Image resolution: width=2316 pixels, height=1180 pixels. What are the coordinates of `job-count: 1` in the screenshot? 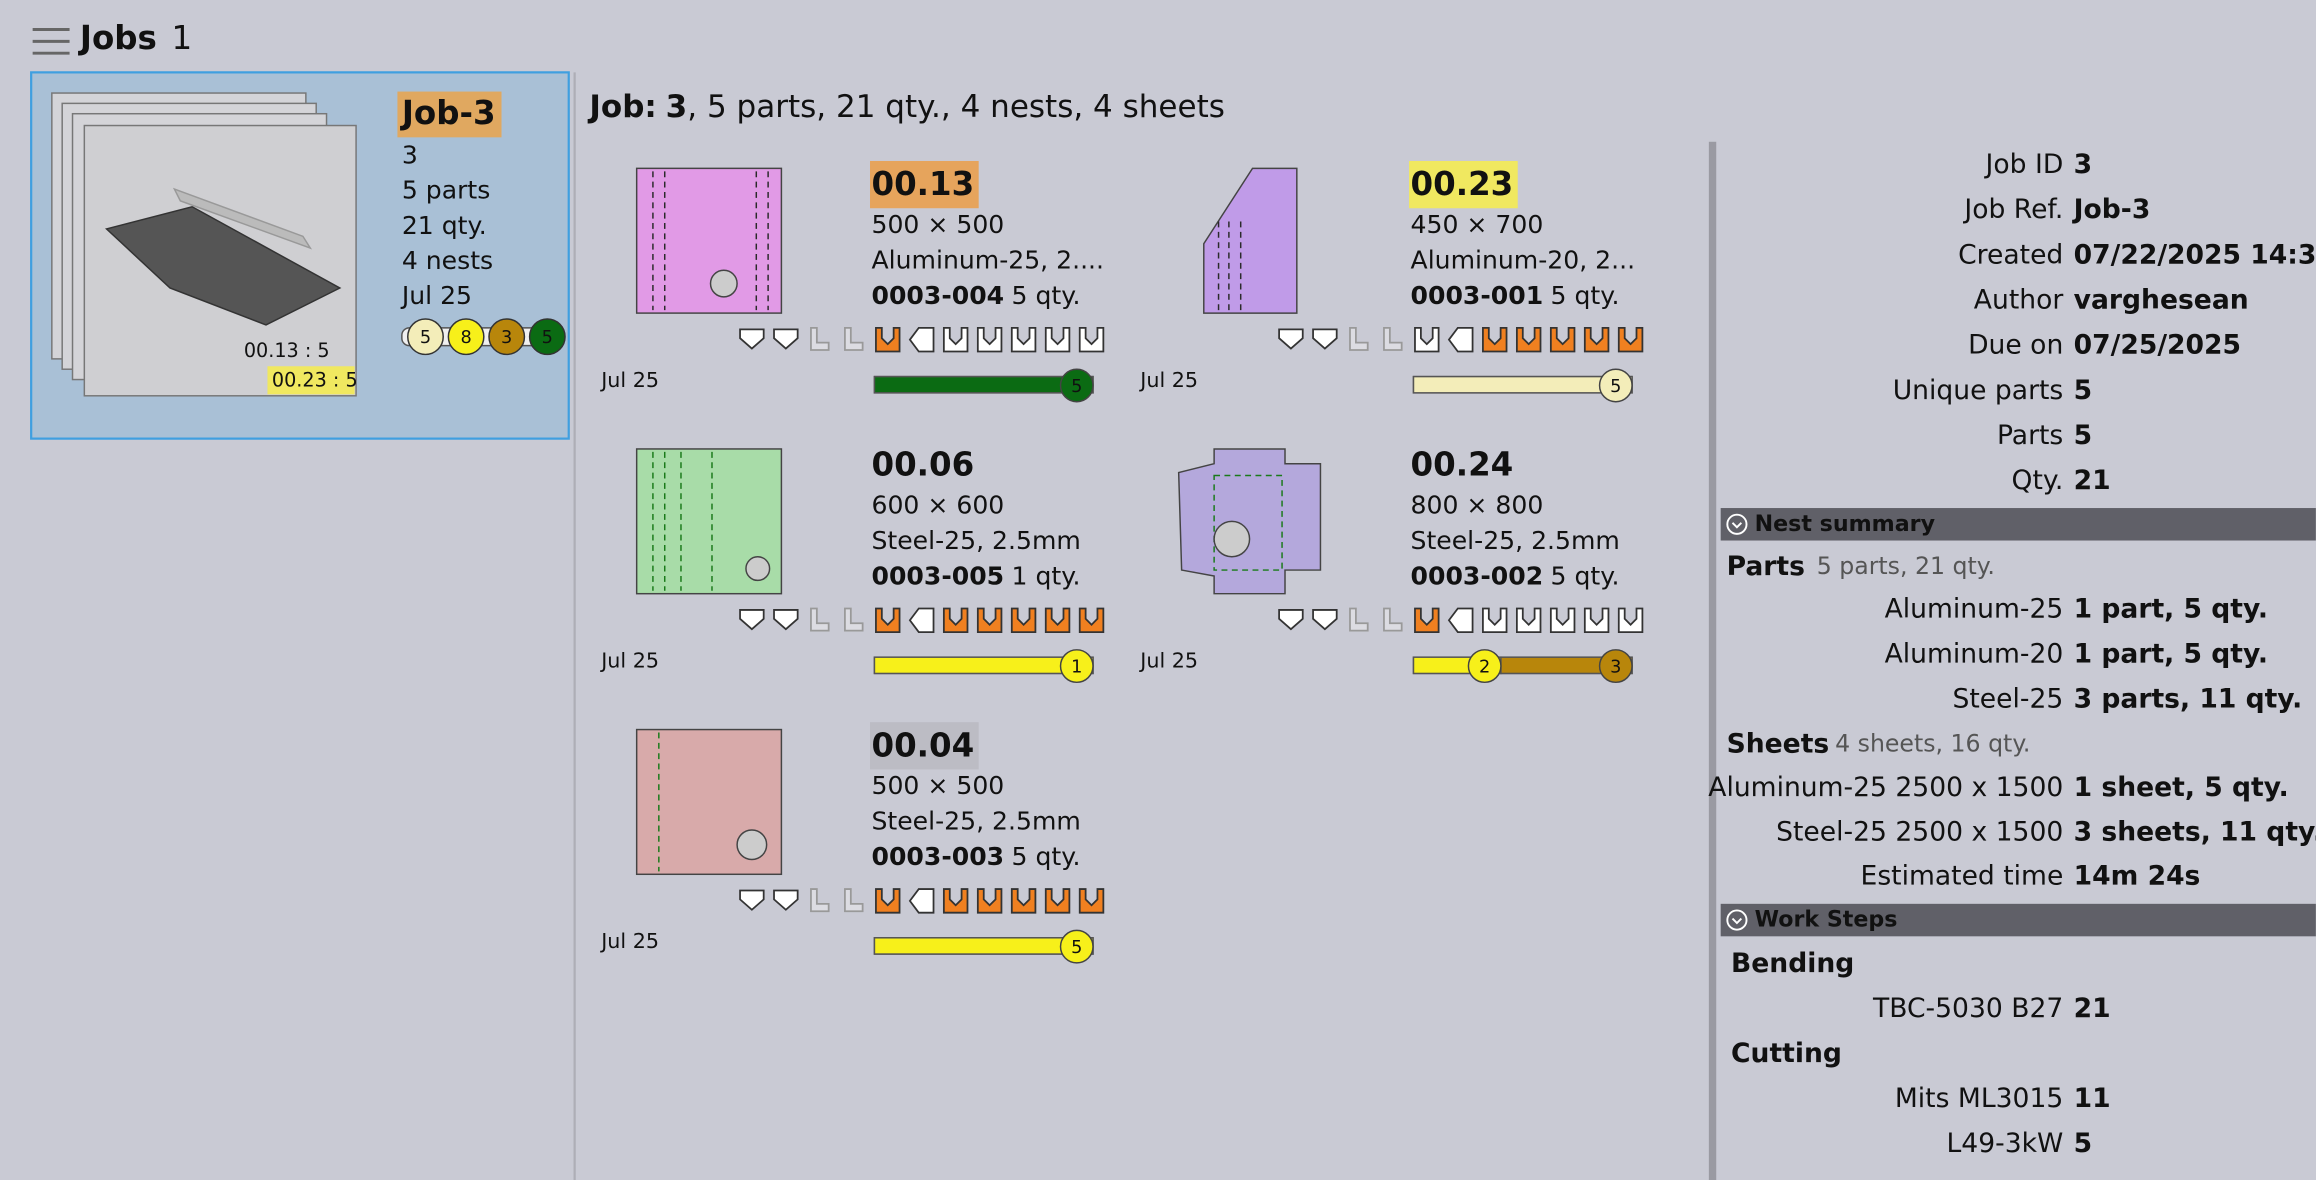 It's located at (181, 38).